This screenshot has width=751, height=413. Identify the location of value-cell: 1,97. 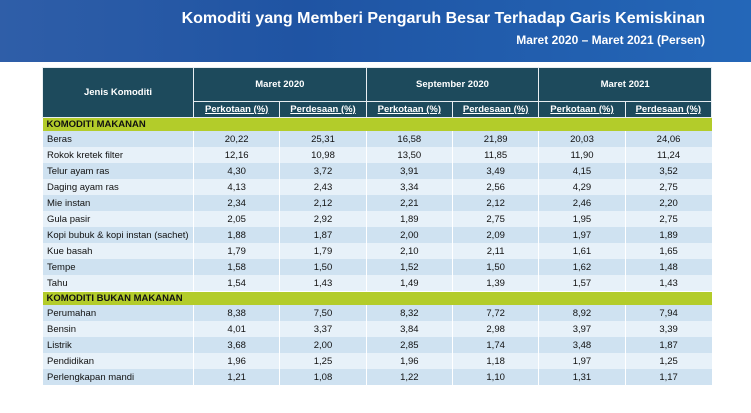
(582, 361).